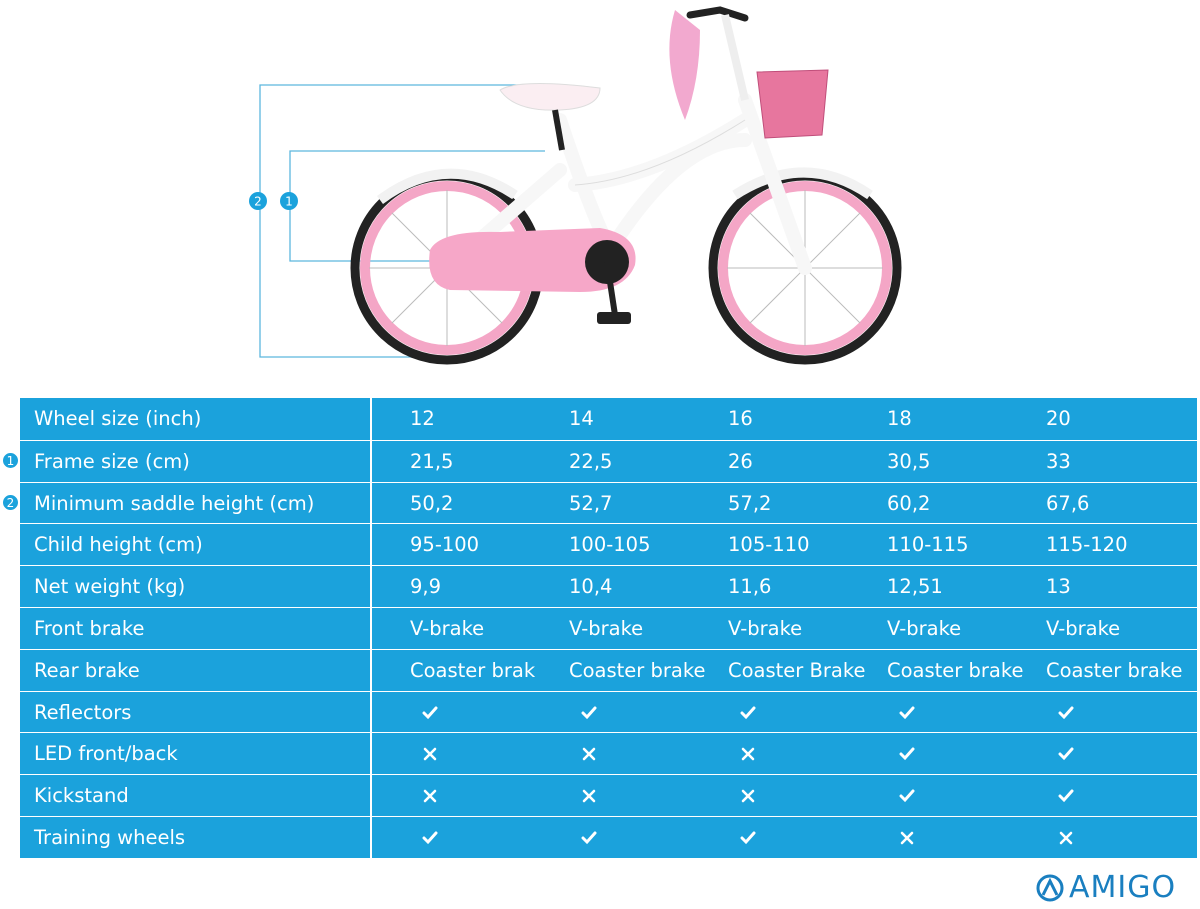 This screenshot has height=909, width=1200. Describe the element at coordinates (797, 670) in the screenshot. I see `cell: Coaster Brake` at that location.